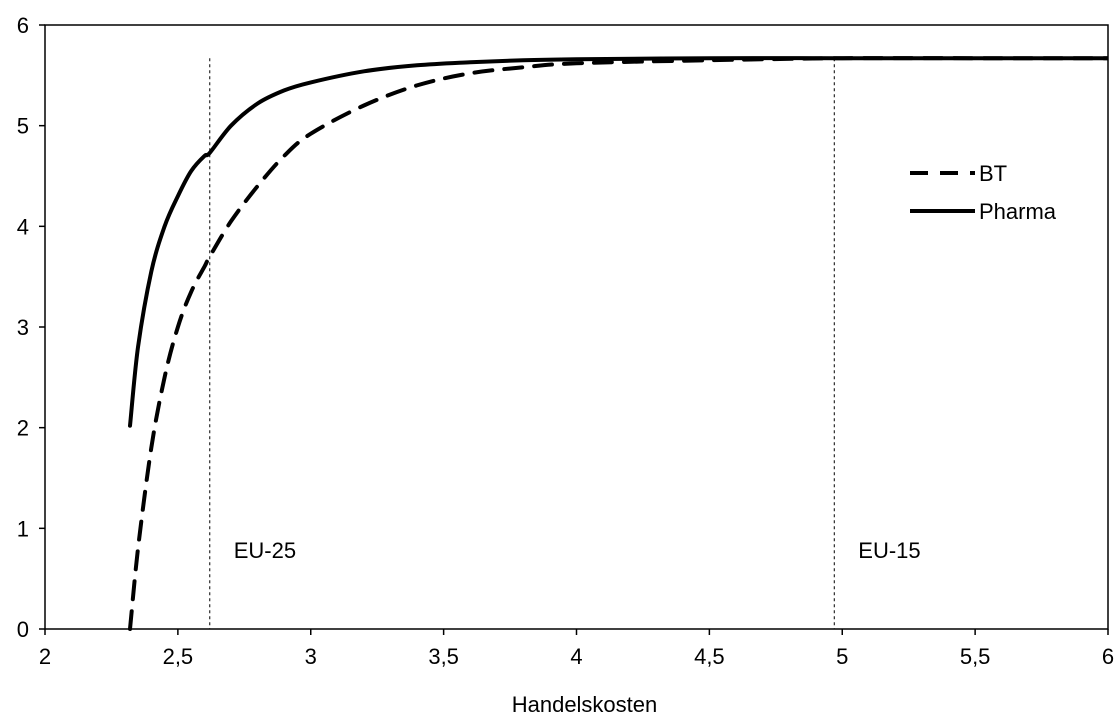  I want to click on y-tick-label: 5, so click(23, 126).